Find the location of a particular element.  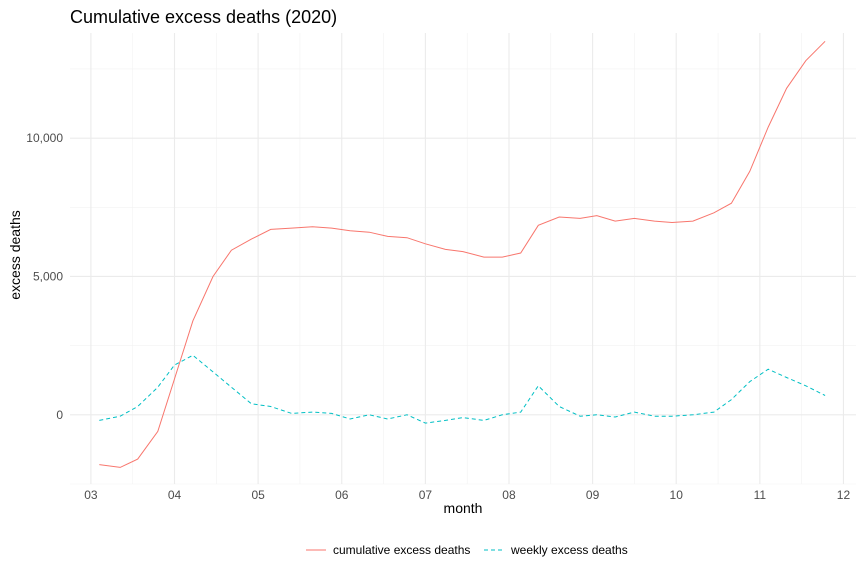

chart-title: Cumulative excess deaths (2020) is located at coordinates (203, 17).